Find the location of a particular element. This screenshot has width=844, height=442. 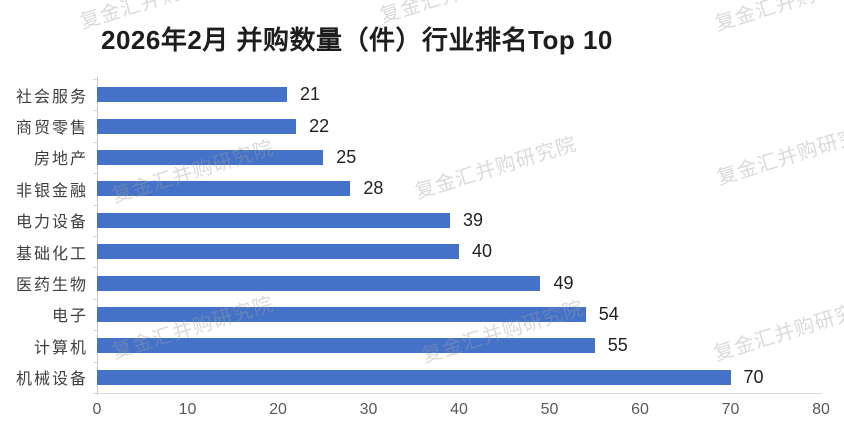

watermark-text: 复金汇并购研究院 is located at coordinates (778, 18).